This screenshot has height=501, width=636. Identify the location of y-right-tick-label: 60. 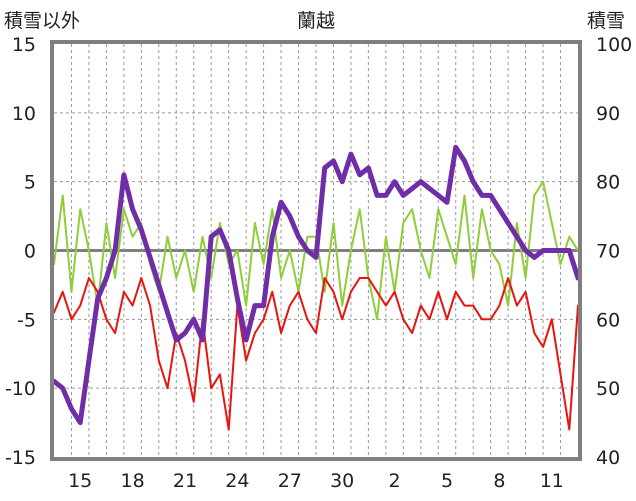
(608, 320).